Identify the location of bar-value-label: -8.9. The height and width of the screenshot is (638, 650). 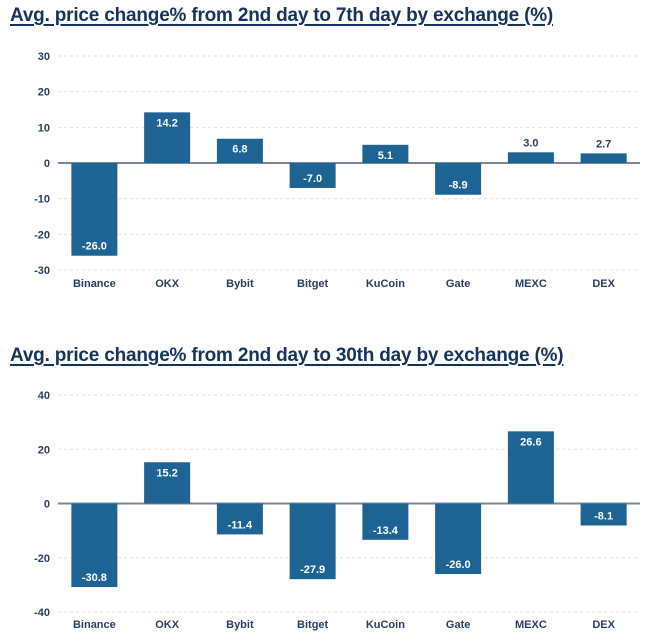
(458, 186).